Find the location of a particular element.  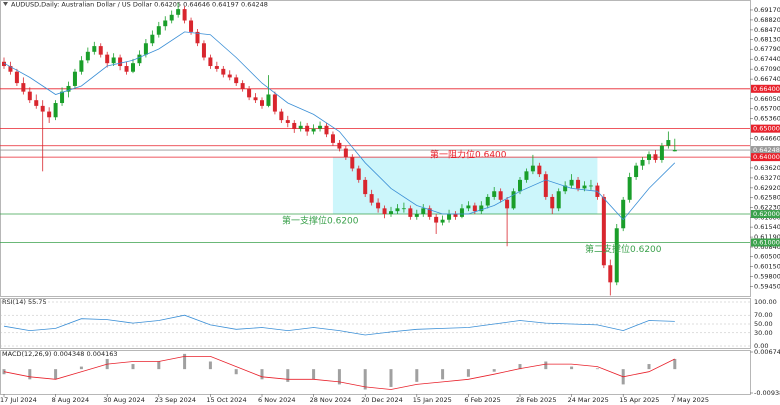

x-tick-label: 24 Mar 2025 is located at coordinates (588, 400).